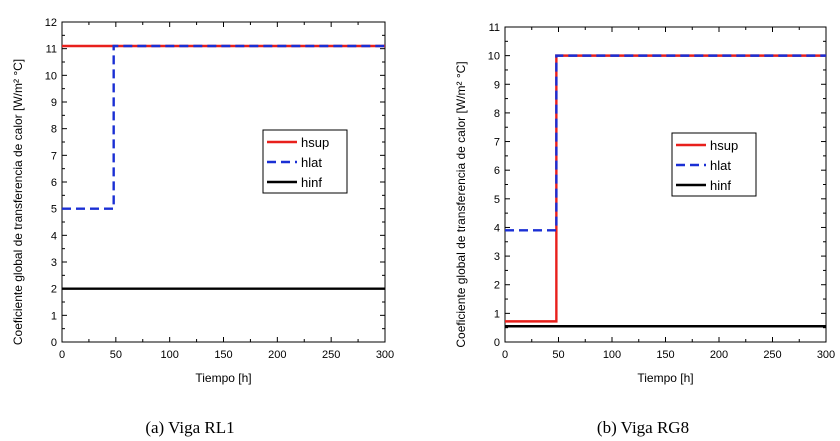 The image size is (840, 441). I want to click on chart-b-x-axis-title: Tiempo [h], so click(665, 378).